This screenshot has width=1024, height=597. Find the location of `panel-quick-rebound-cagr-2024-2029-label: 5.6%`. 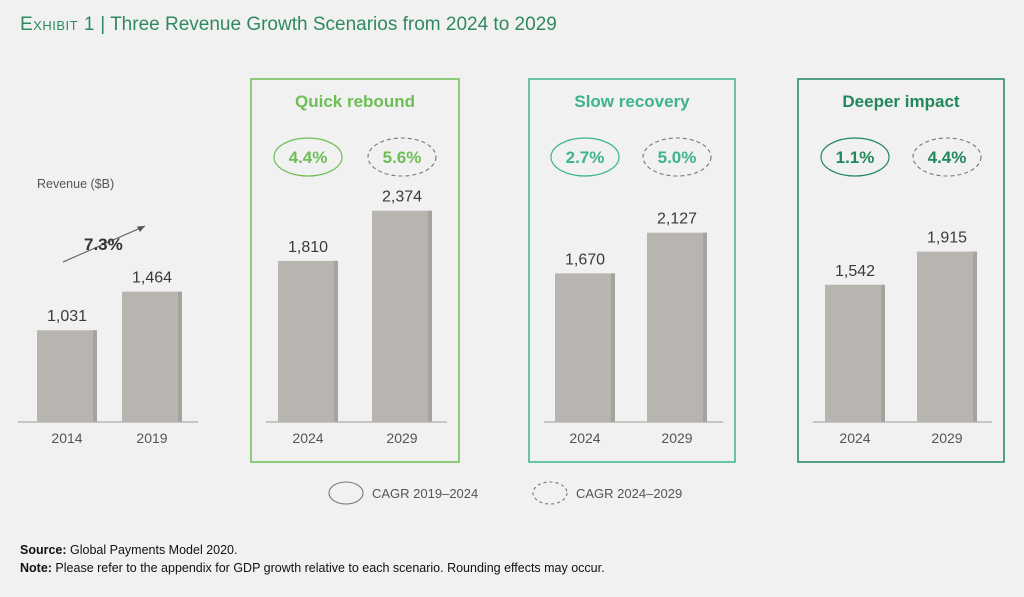

panel-quick-rebound-cagr-2024-2029-label: 5.6% is located at coordinates (402, 157).